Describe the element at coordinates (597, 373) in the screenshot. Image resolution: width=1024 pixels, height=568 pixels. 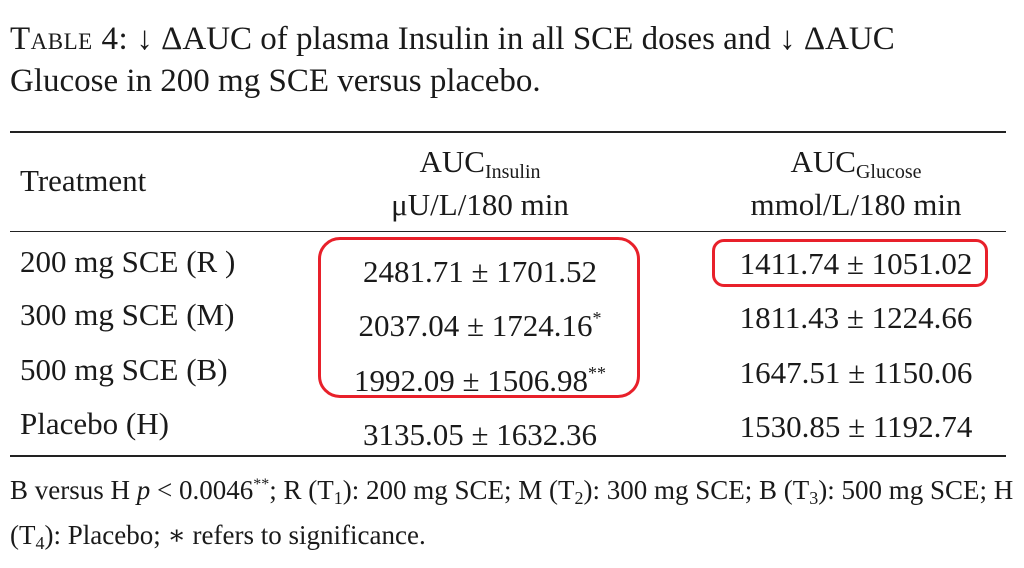
I see `significance-mark: **` at that location.